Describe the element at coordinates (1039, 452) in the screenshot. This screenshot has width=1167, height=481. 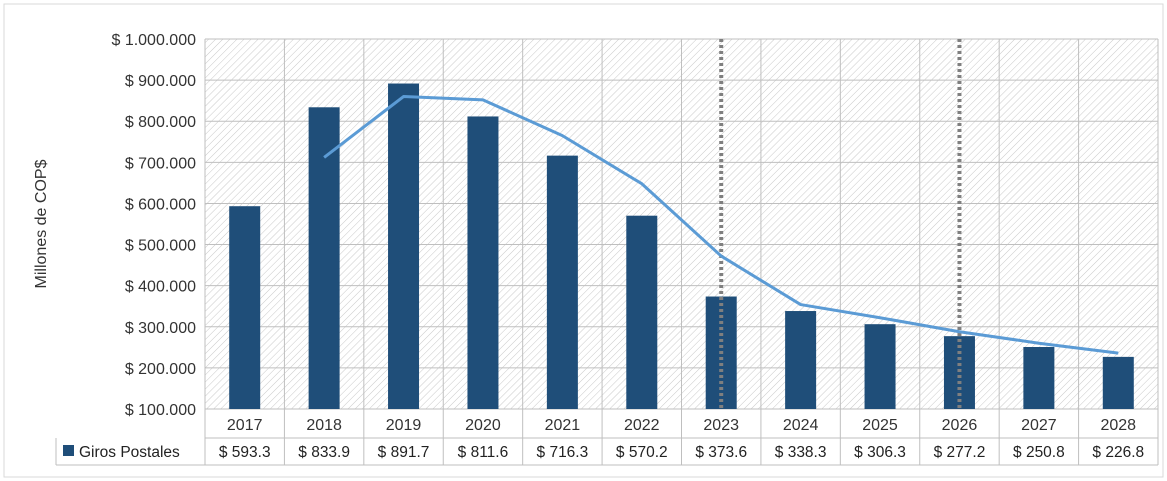
I see `table-cell-value: $ 250.8` at that location.